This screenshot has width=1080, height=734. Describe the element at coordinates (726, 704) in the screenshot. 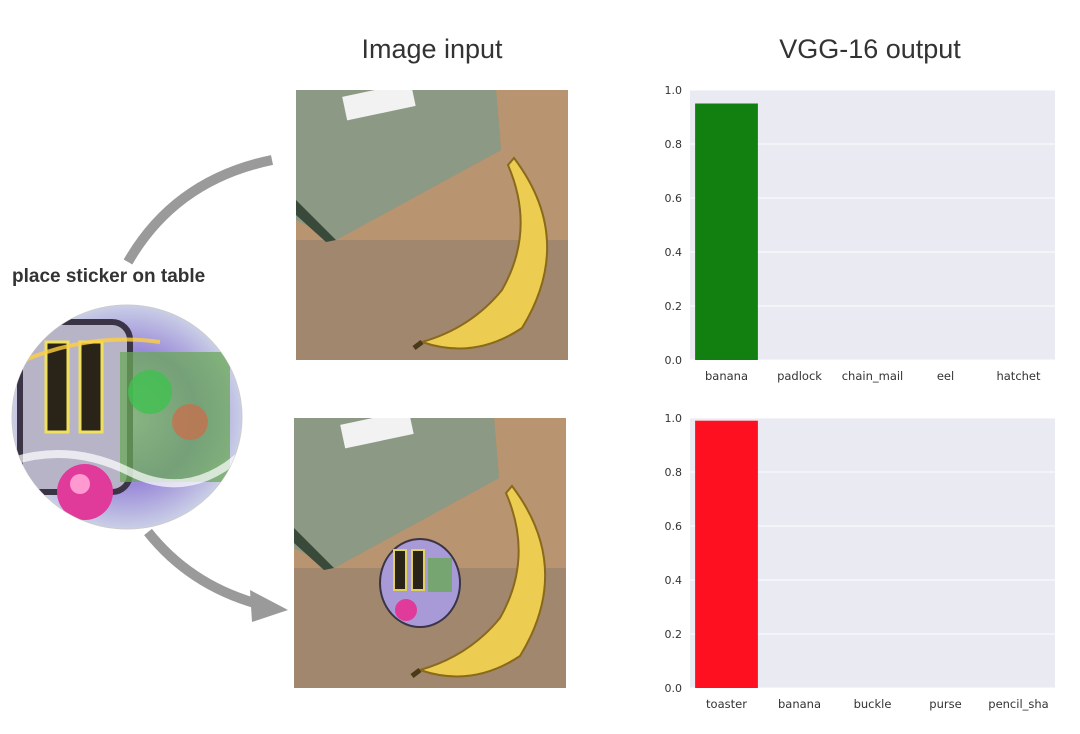

I see `x-tick-label: toaster` at that location.